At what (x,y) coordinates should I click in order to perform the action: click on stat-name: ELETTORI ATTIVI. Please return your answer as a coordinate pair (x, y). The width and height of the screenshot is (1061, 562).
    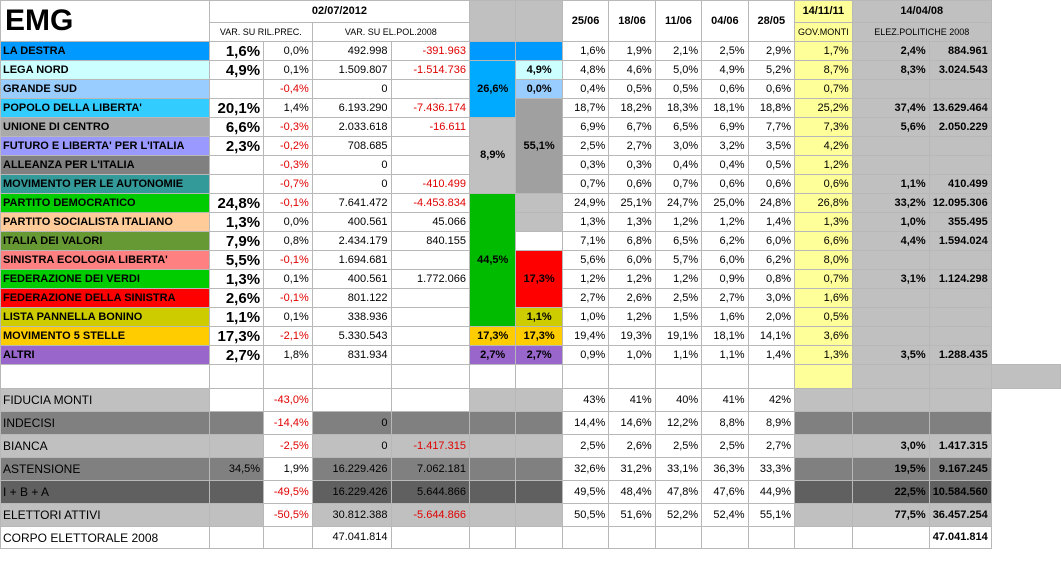
    Looking at the image, I should click on (105, 515).